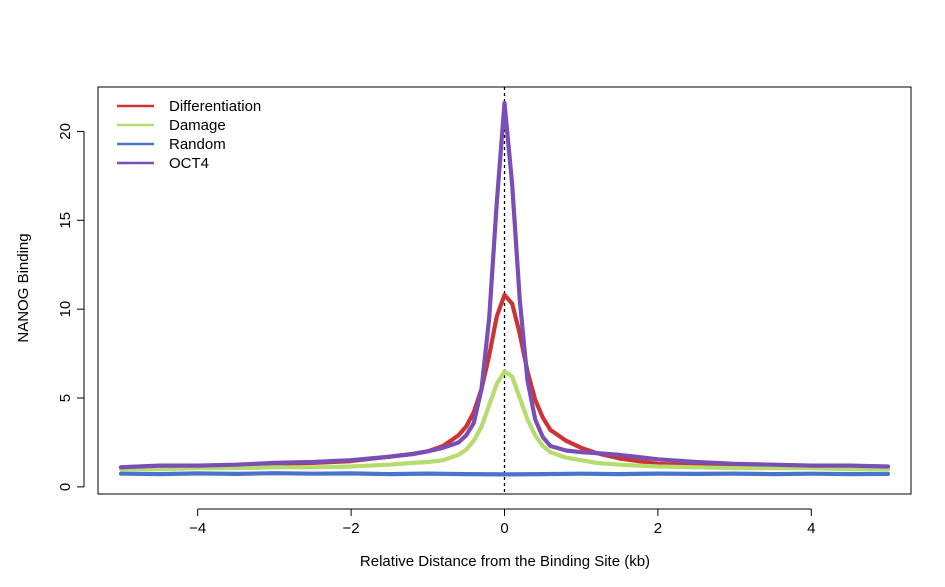 The width and height of the screenshot is (945, 587). Describe the element at coordinates (23, 287) in the screenshot. I see `y-axis-label: NANOG Binding` at that location.